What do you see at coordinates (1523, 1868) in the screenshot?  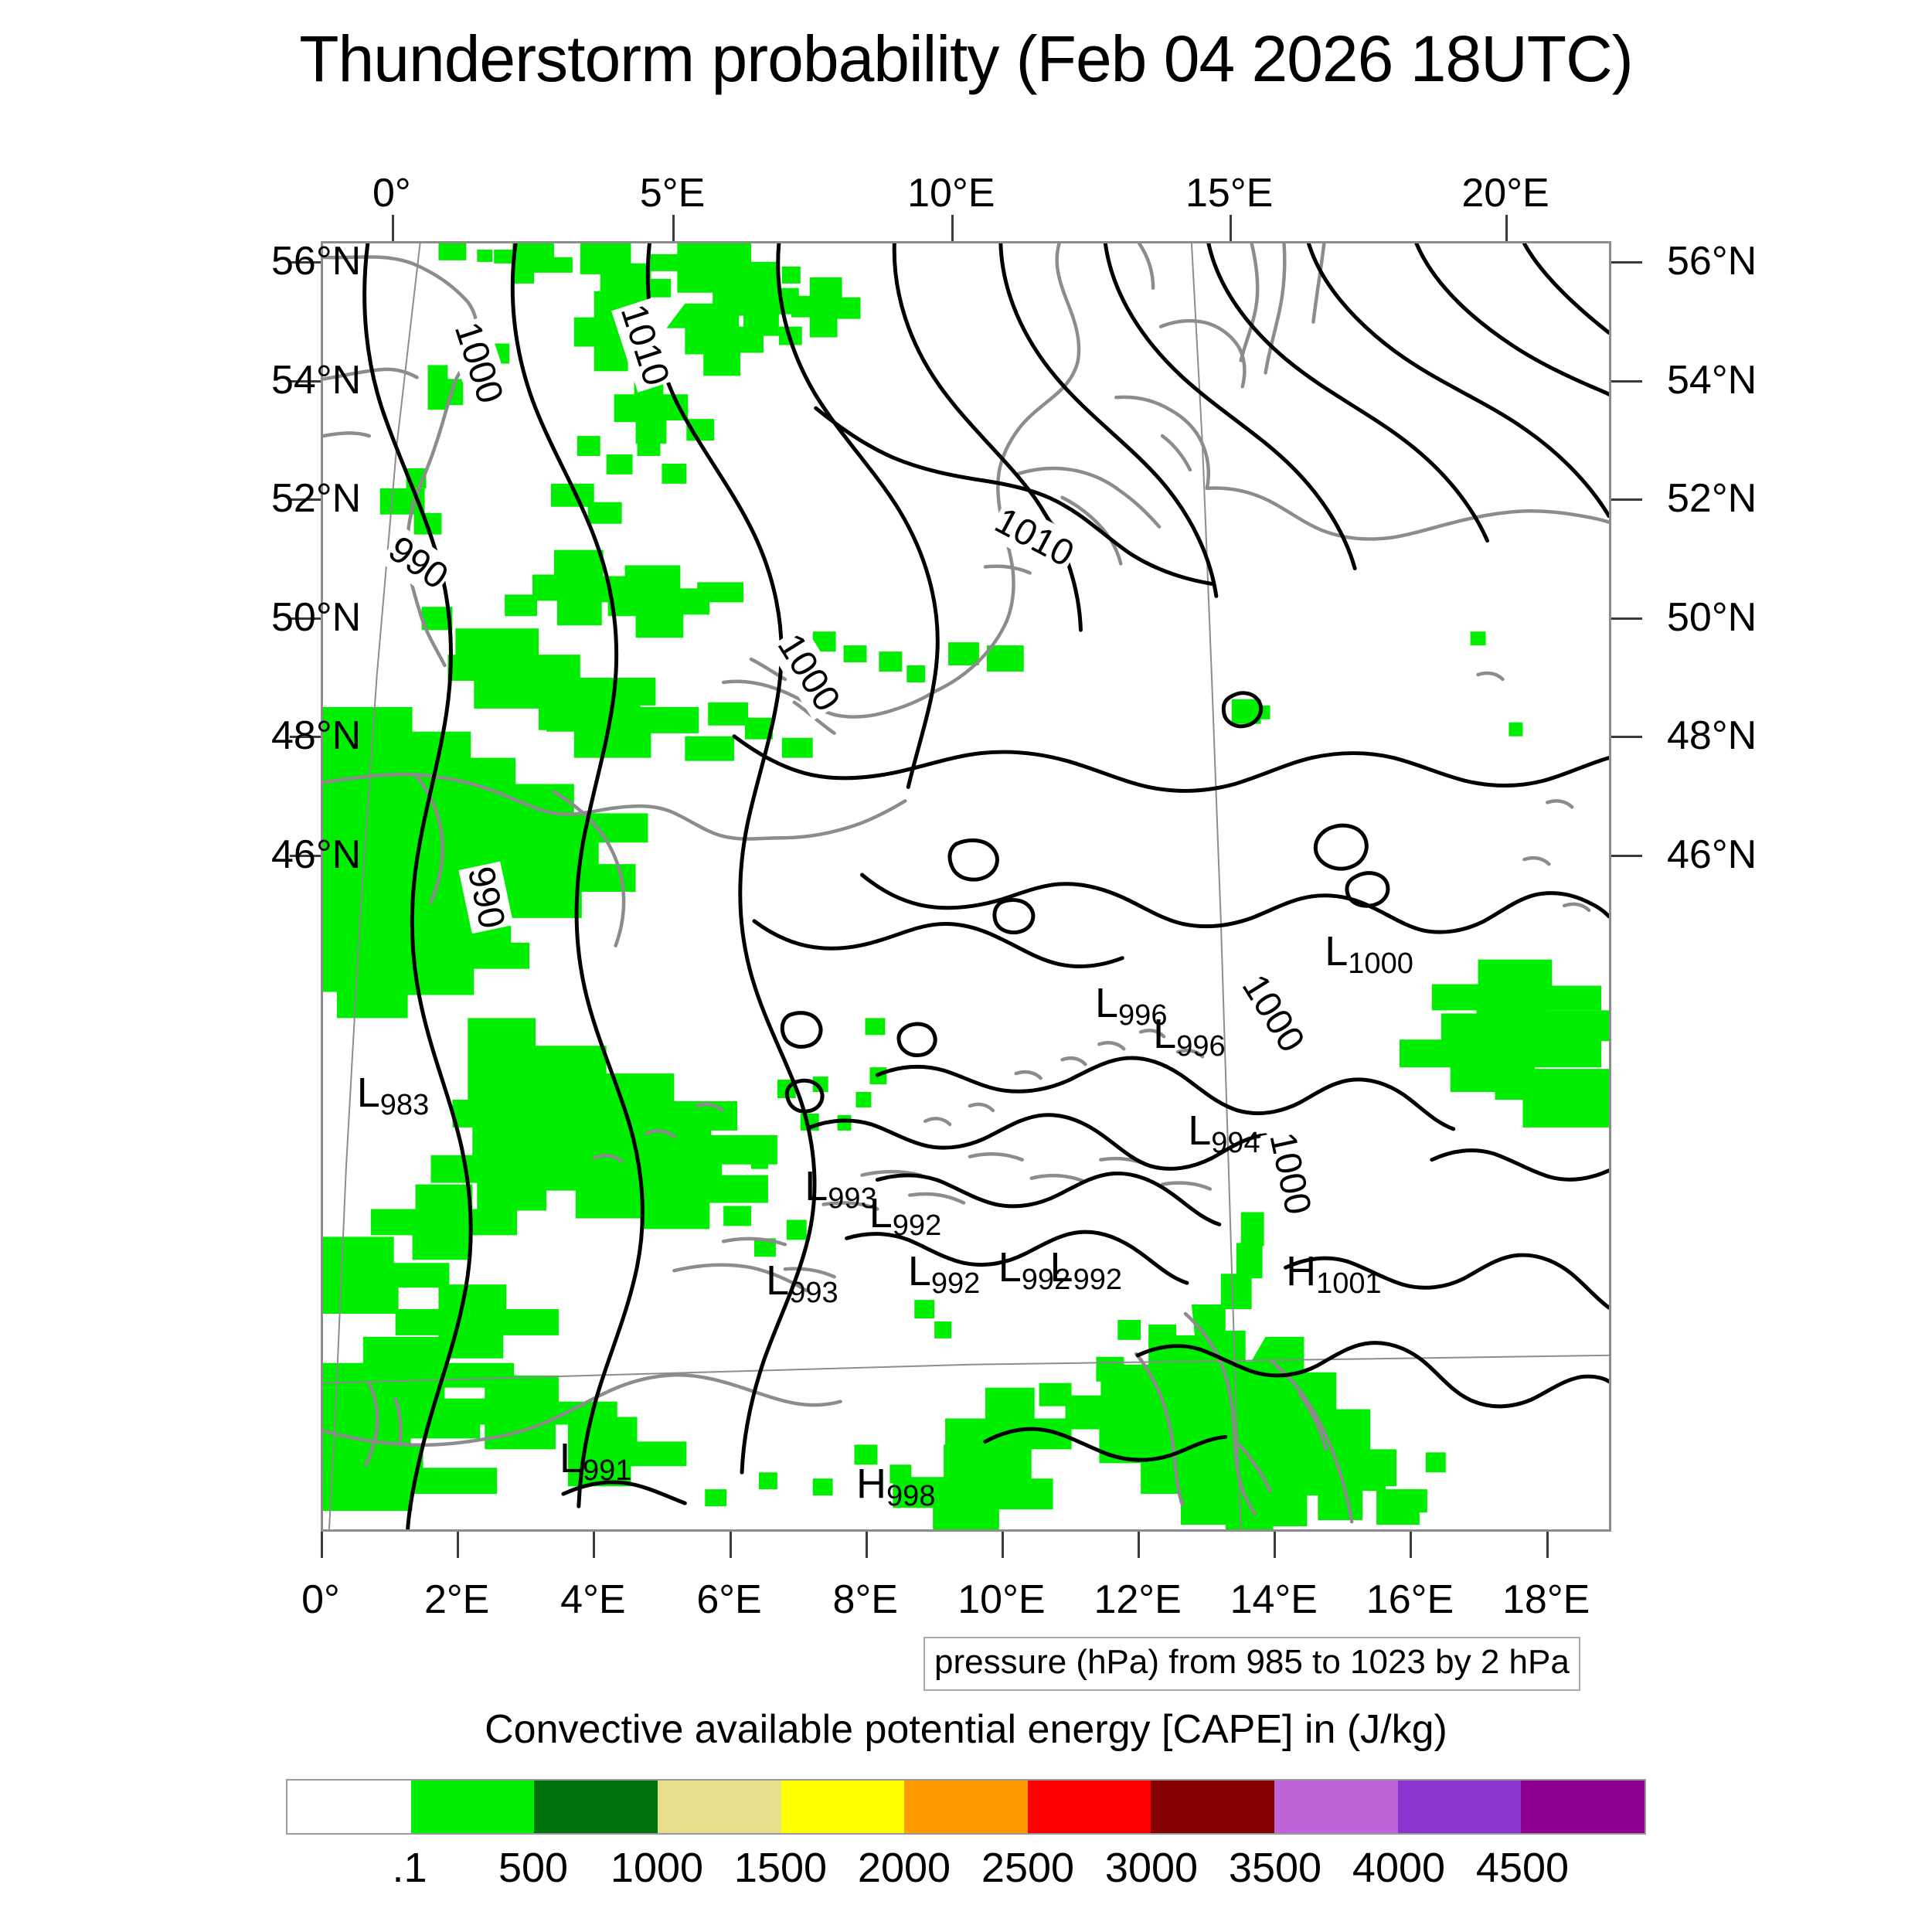 I see `colorbar-tick-label: 4500` at bounding box center [1523, 1868].